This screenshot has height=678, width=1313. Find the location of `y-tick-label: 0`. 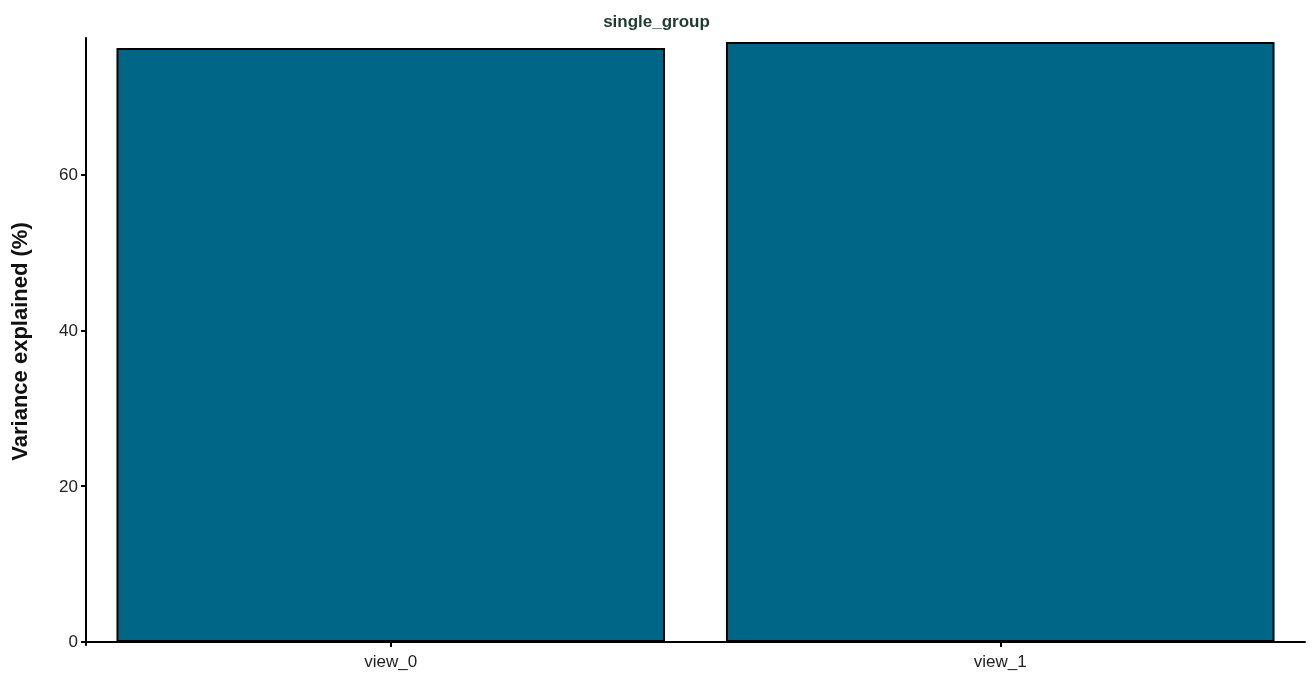

y-tick-label: 0 is located at coordinates (73, 642).